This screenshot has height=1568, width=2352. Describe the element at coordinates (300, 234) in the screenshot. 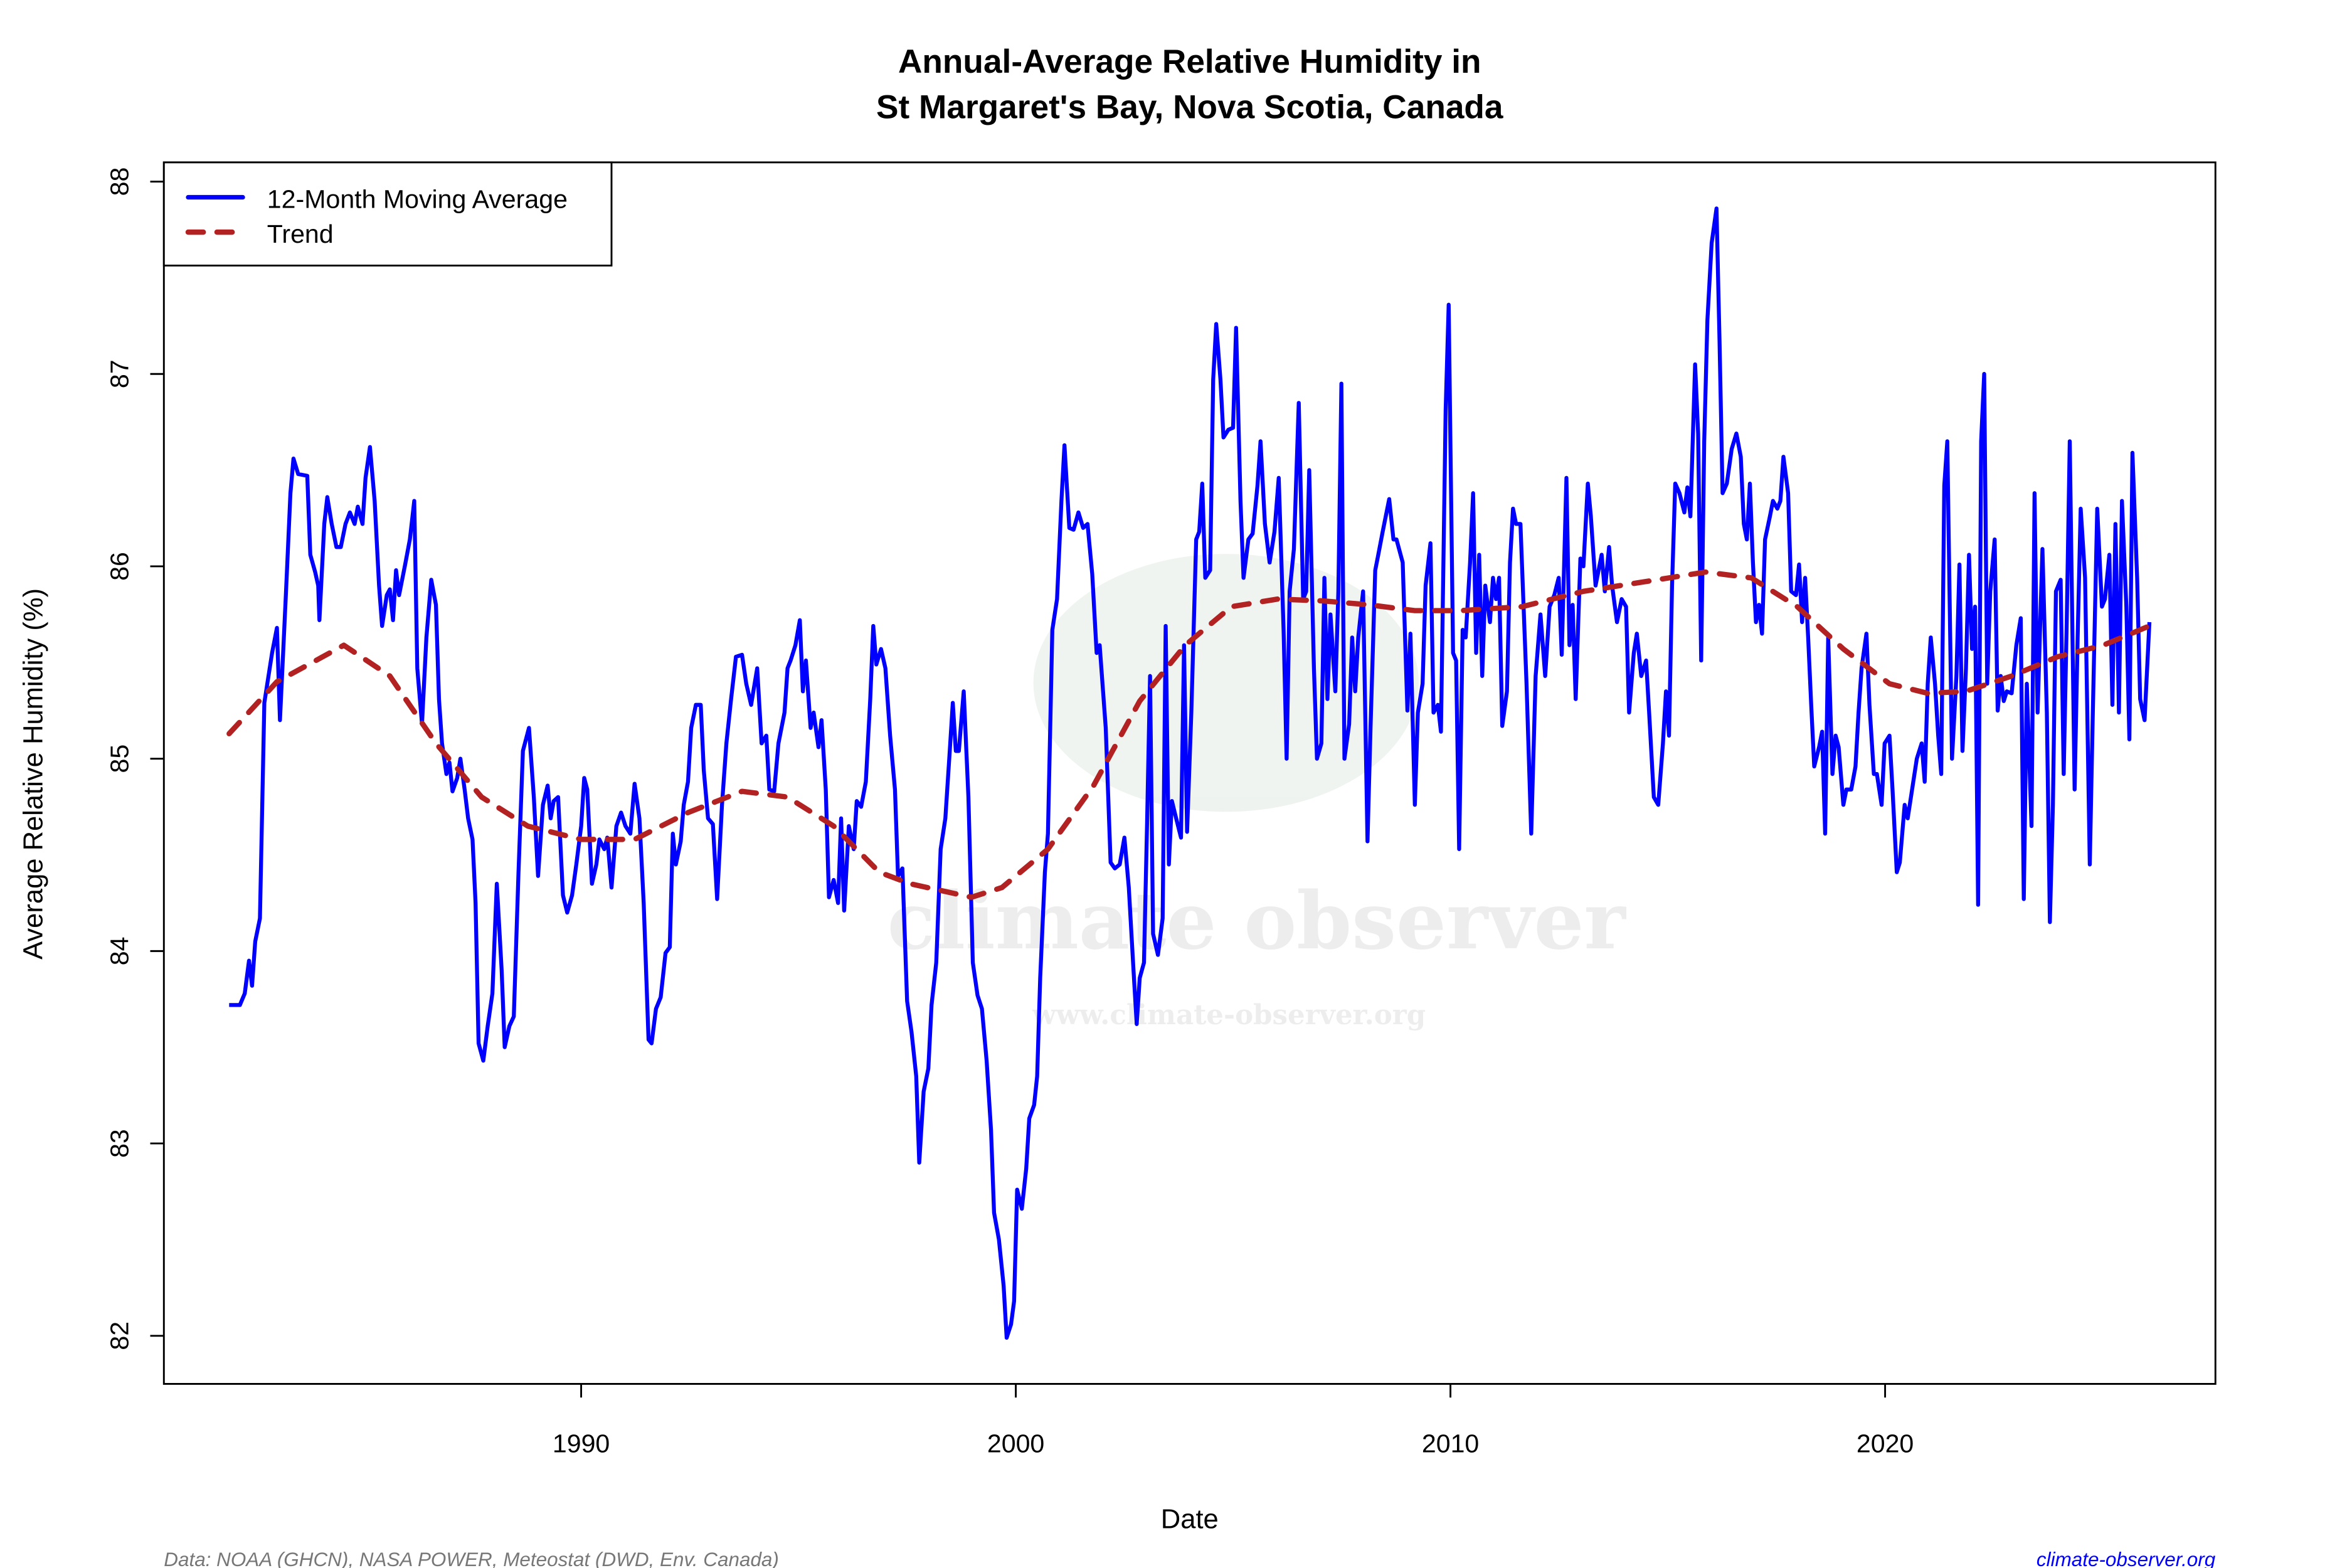

I see `legend-label-trend: Trend` at that location.